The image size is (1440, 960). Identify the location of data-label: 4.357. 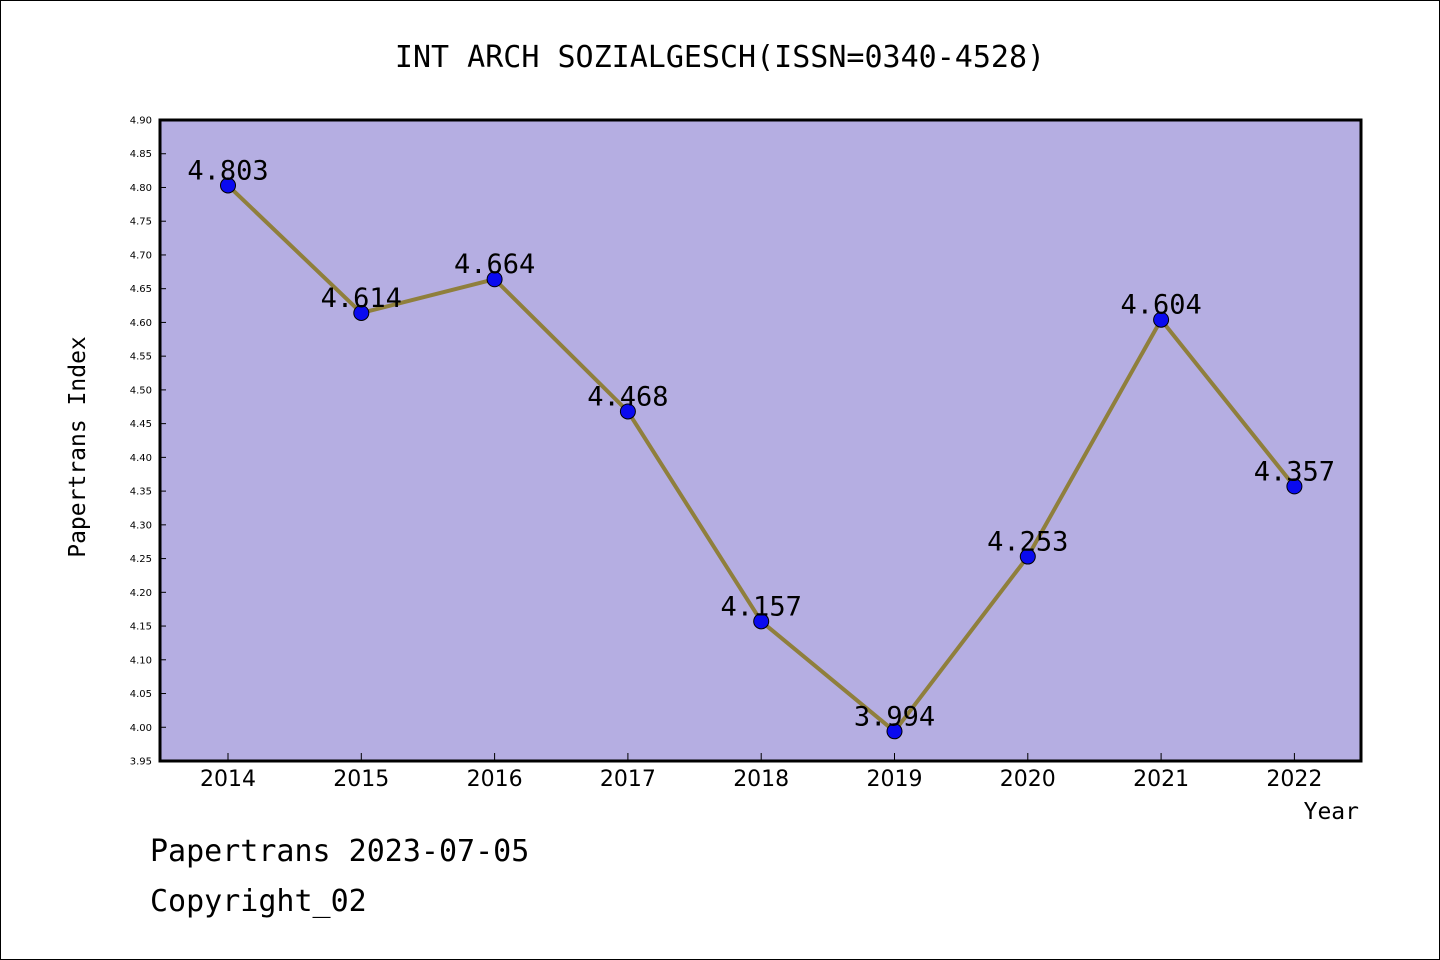
(1294, 471).